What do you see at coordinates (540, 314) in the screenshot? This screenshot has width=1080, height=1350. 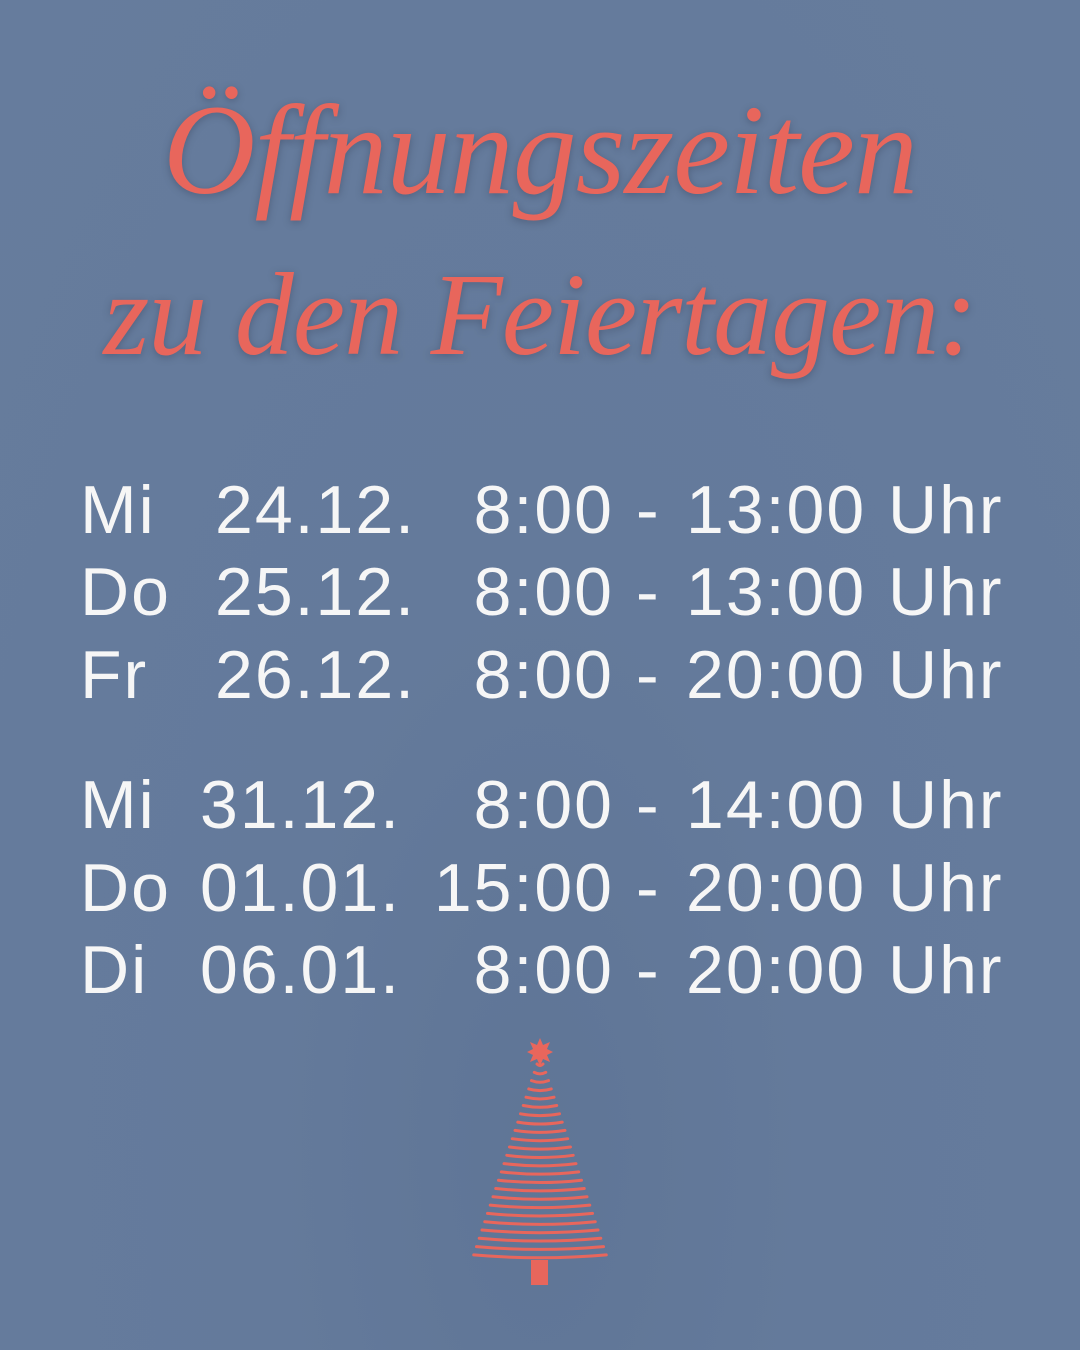 I see `title-line-2: zu den Feiertagen:` at bounding box center [540, 314].